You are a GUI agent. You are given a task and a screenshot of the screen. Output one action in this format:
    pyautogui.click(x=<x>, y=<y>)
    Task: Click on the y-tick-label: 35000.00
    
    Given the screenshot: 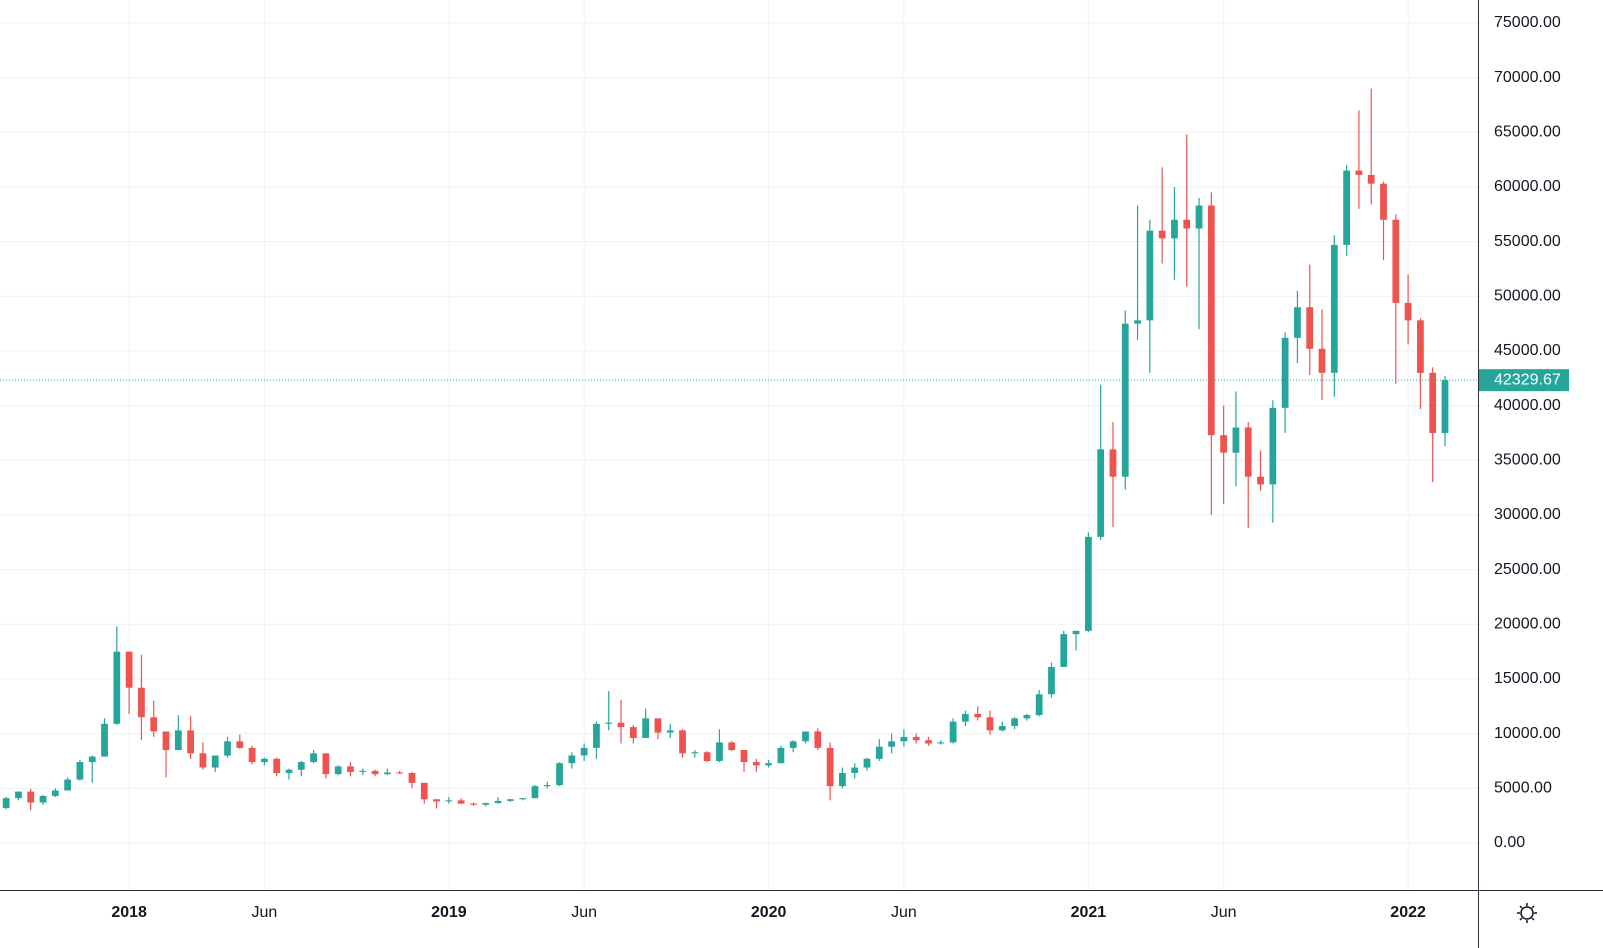 What is the action you would take?
    pyautogui.click(x=1527, y=460)
    